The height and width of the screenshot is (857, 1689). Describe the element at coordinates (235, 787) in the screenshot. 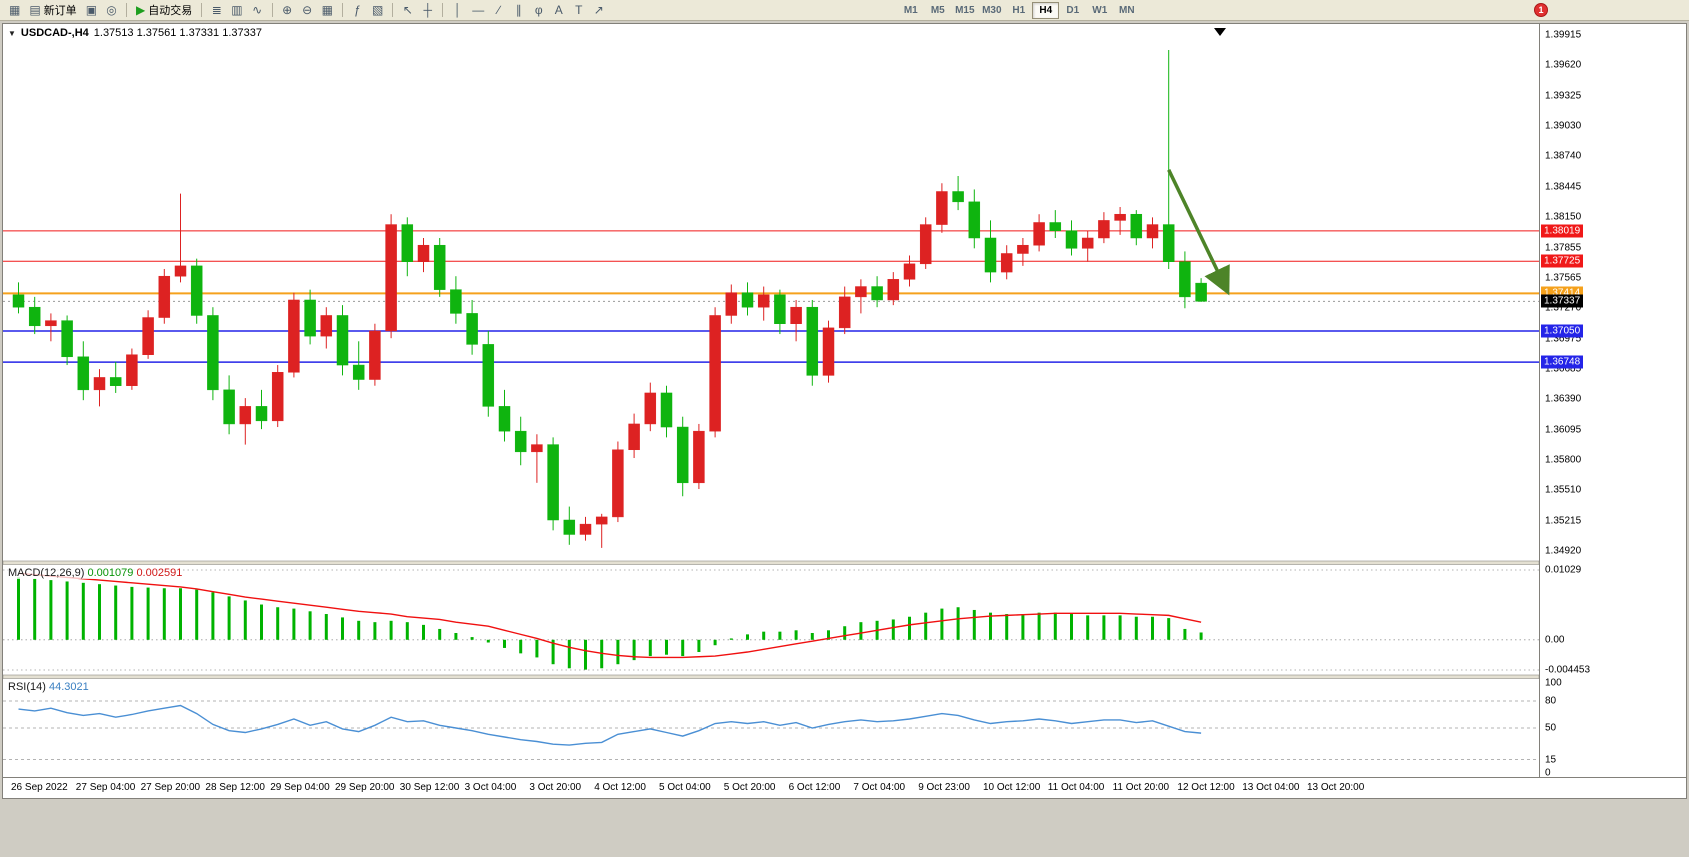

I see `time-tick-label: 28 Sep 12:00` at that location.